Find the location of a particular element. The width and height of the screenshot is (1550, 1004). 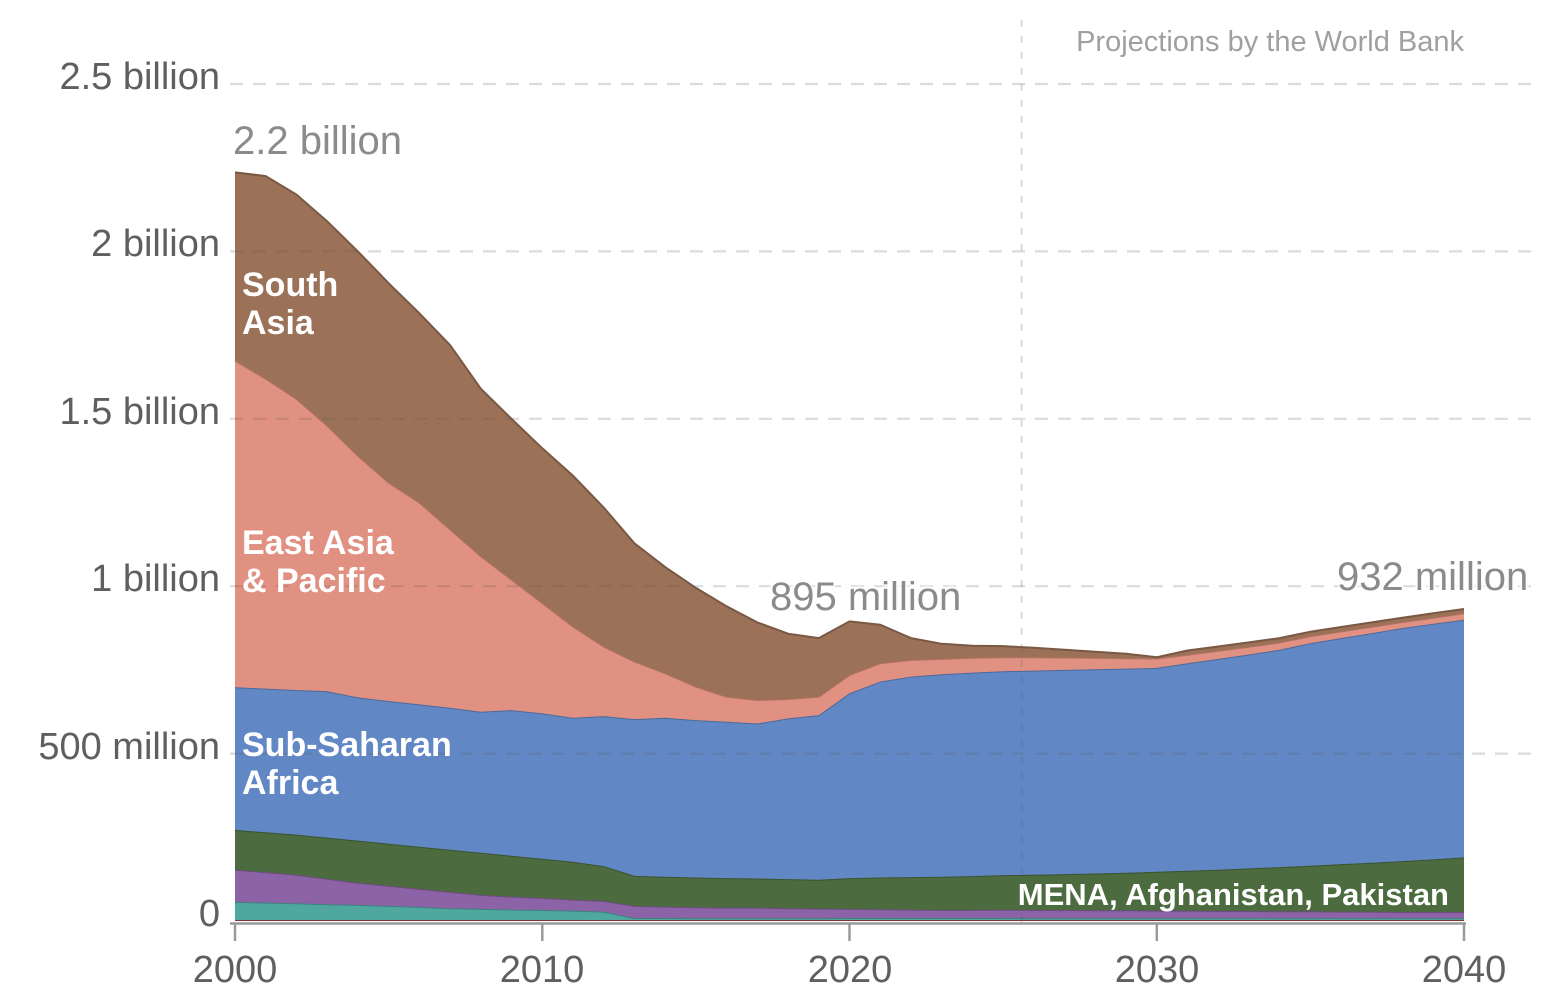

area-unlabeled-teal is located at coordinates (849, 910).